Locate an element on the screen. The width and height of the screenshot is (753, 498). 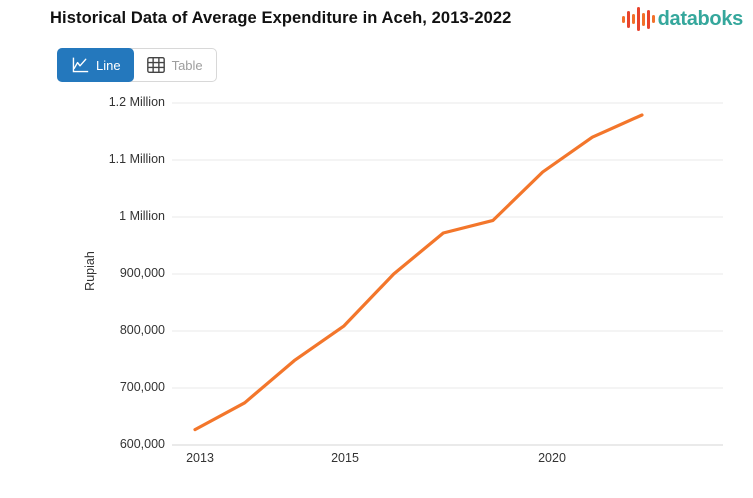
y-tick-label: 1.2 Million is located at coordinates (136, 102).